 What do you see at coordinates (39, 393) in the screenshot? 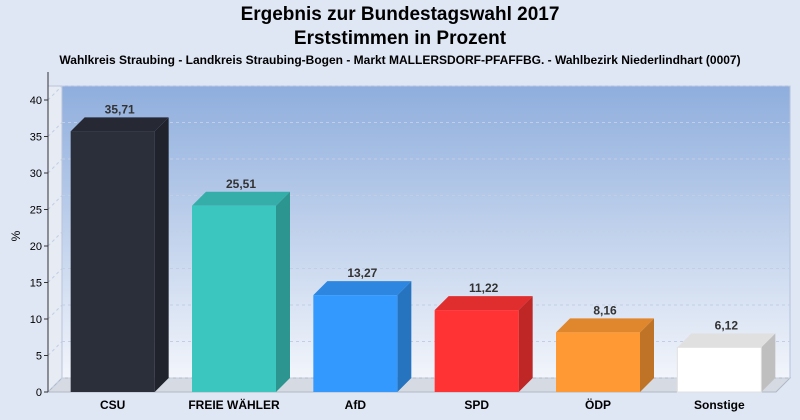
I see `y-tick-label: 0` at bounding box center [39, 393].